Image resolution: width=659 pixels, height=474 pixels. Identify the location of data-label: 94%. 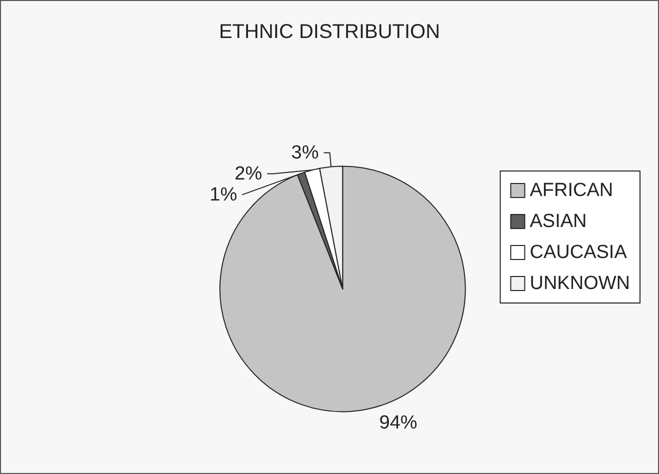
(398, 423).